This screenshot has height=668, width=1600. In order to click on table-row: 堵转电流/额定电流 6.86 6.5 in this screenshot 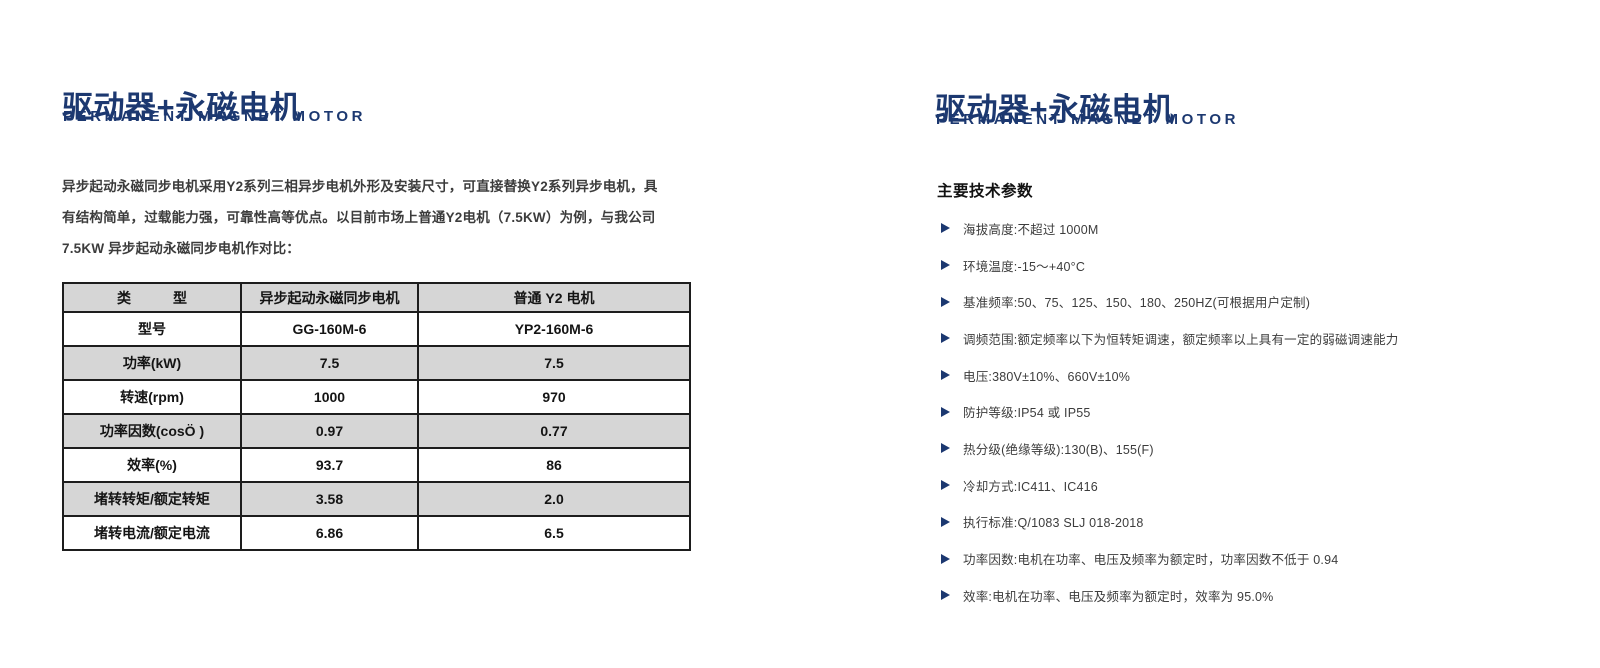, I will do `click(376, 533)`.